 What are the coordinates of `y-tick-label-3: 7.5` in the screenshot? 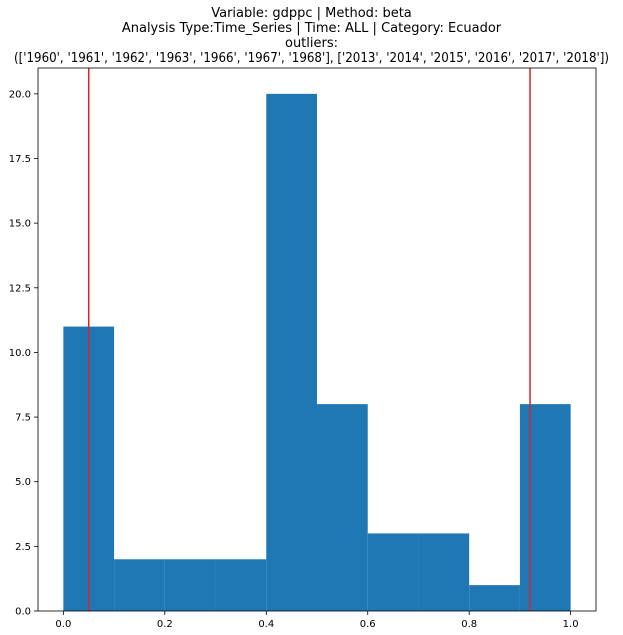 It's located at (23, 418).